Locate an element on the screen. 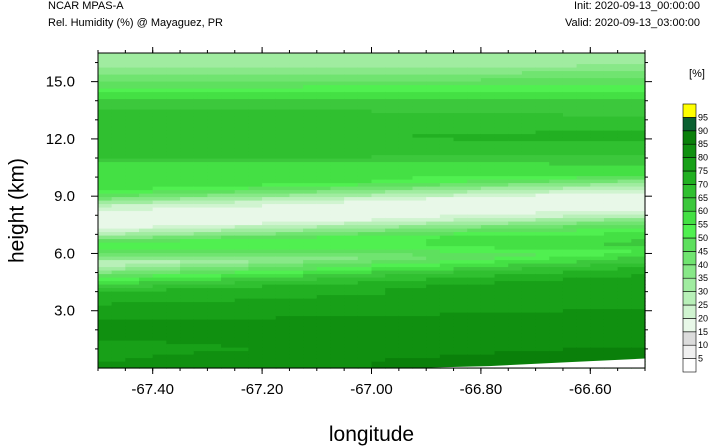 The height and width of the screenshot is (448, 712). x-tick-label: -67.20 is located at coordinates (262, 389).